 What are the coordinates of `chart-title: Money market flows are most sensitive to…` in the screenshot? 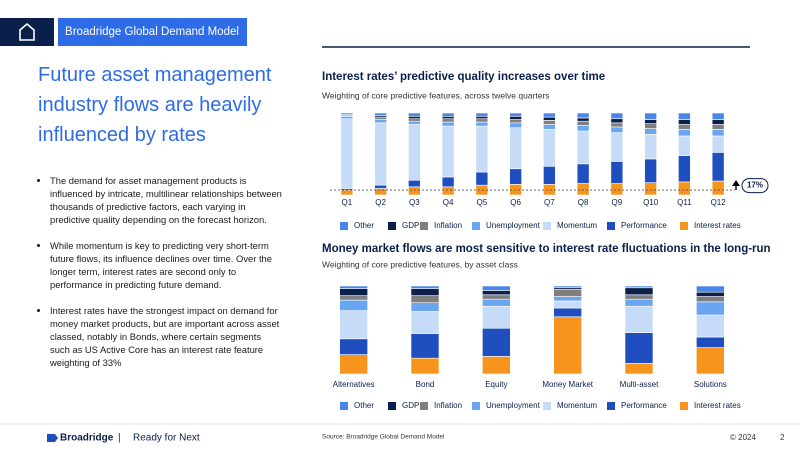 It's located at (546, 249).